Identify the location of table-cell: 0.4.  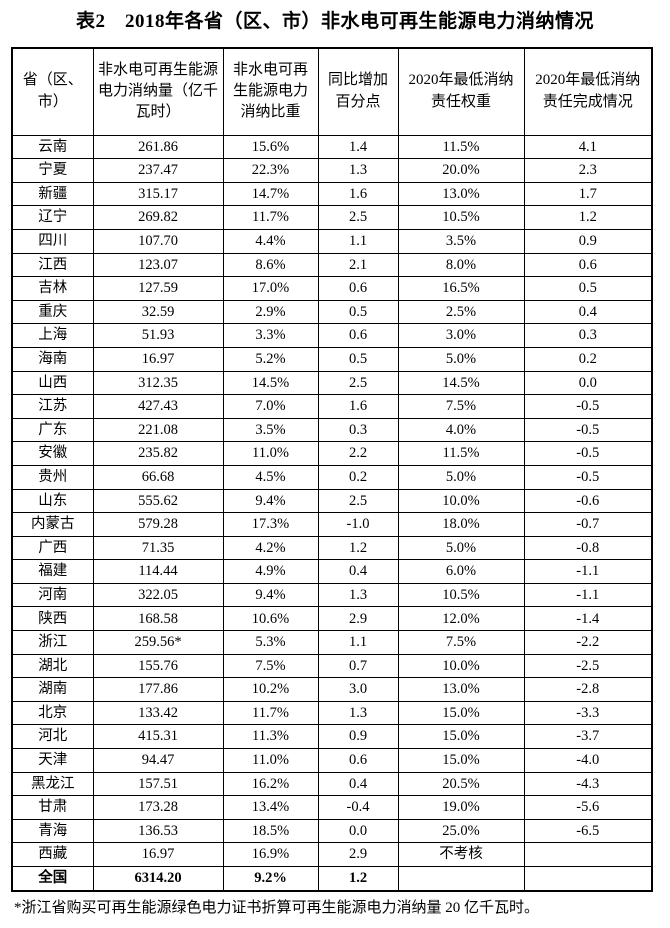
(358, 784).